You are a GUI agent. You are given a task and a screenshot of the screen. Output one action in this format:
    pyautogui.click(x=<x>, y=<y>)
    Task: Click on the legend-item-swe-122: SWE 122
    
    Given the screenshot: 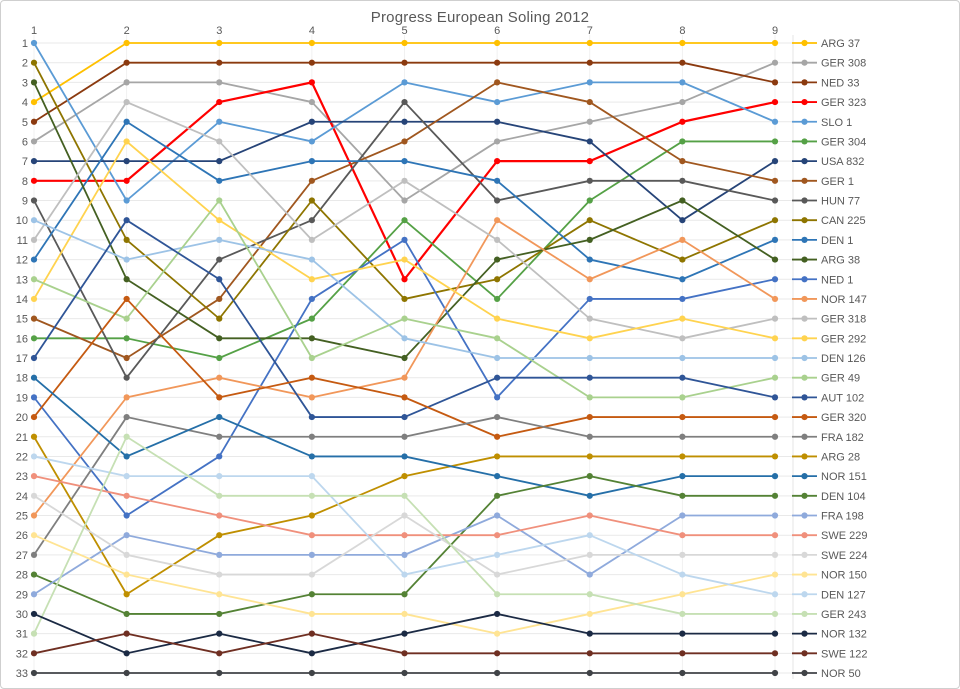 What is the action you would take?
    pyautogui.click(x=829, y=654)
    